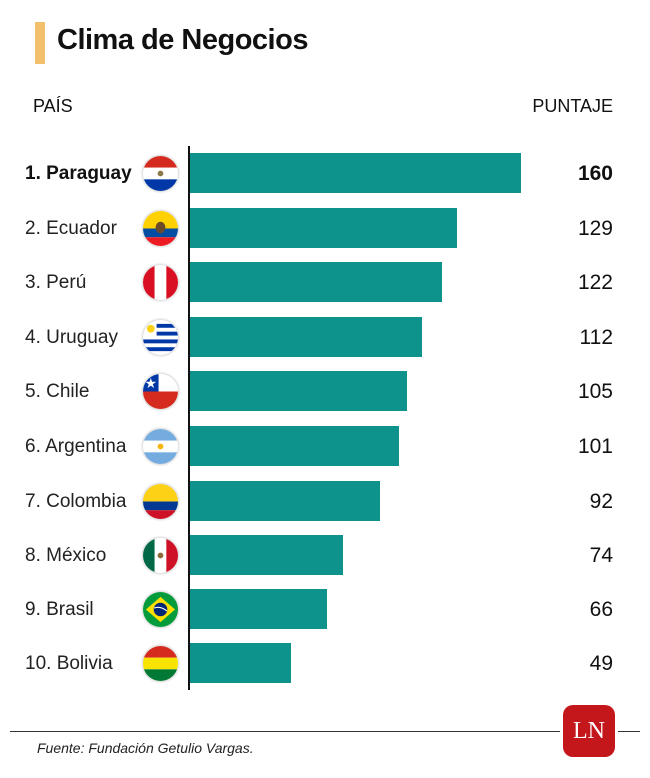 The image size is (650, 778). I want to click on country-label: 5. Chile, so click(57, 391).